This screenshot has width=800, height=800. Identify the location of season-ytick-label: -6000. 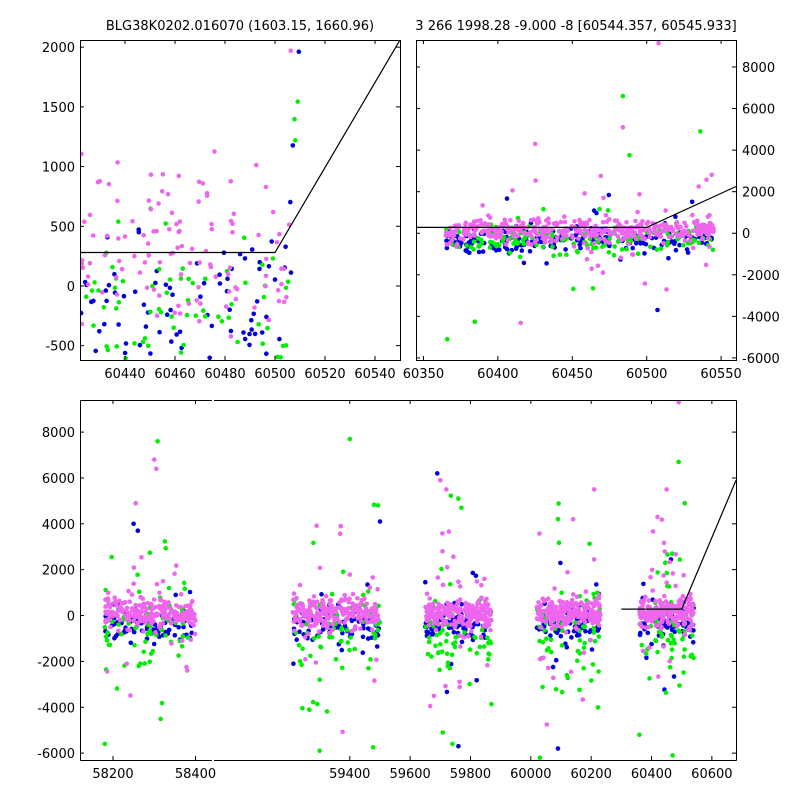
(761, 359).